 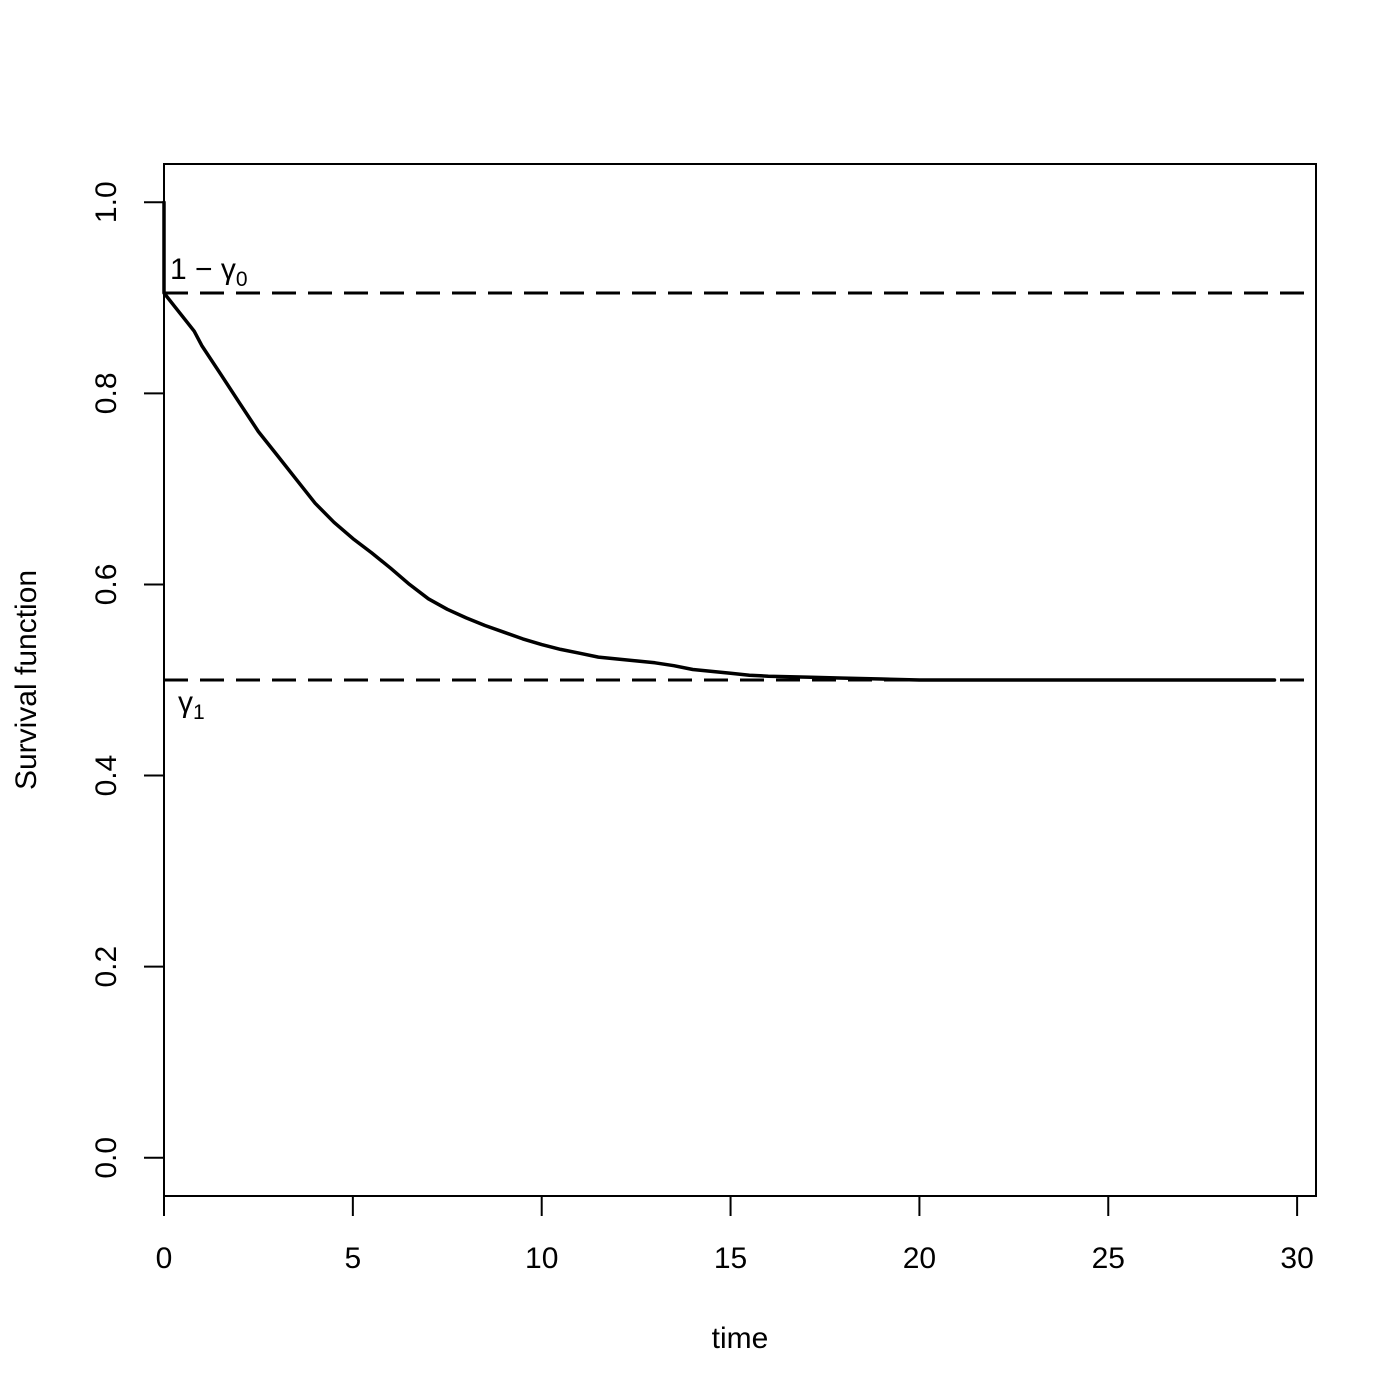 I want to click on y-tick-label: 0.0, so click(x=106, y=1158).